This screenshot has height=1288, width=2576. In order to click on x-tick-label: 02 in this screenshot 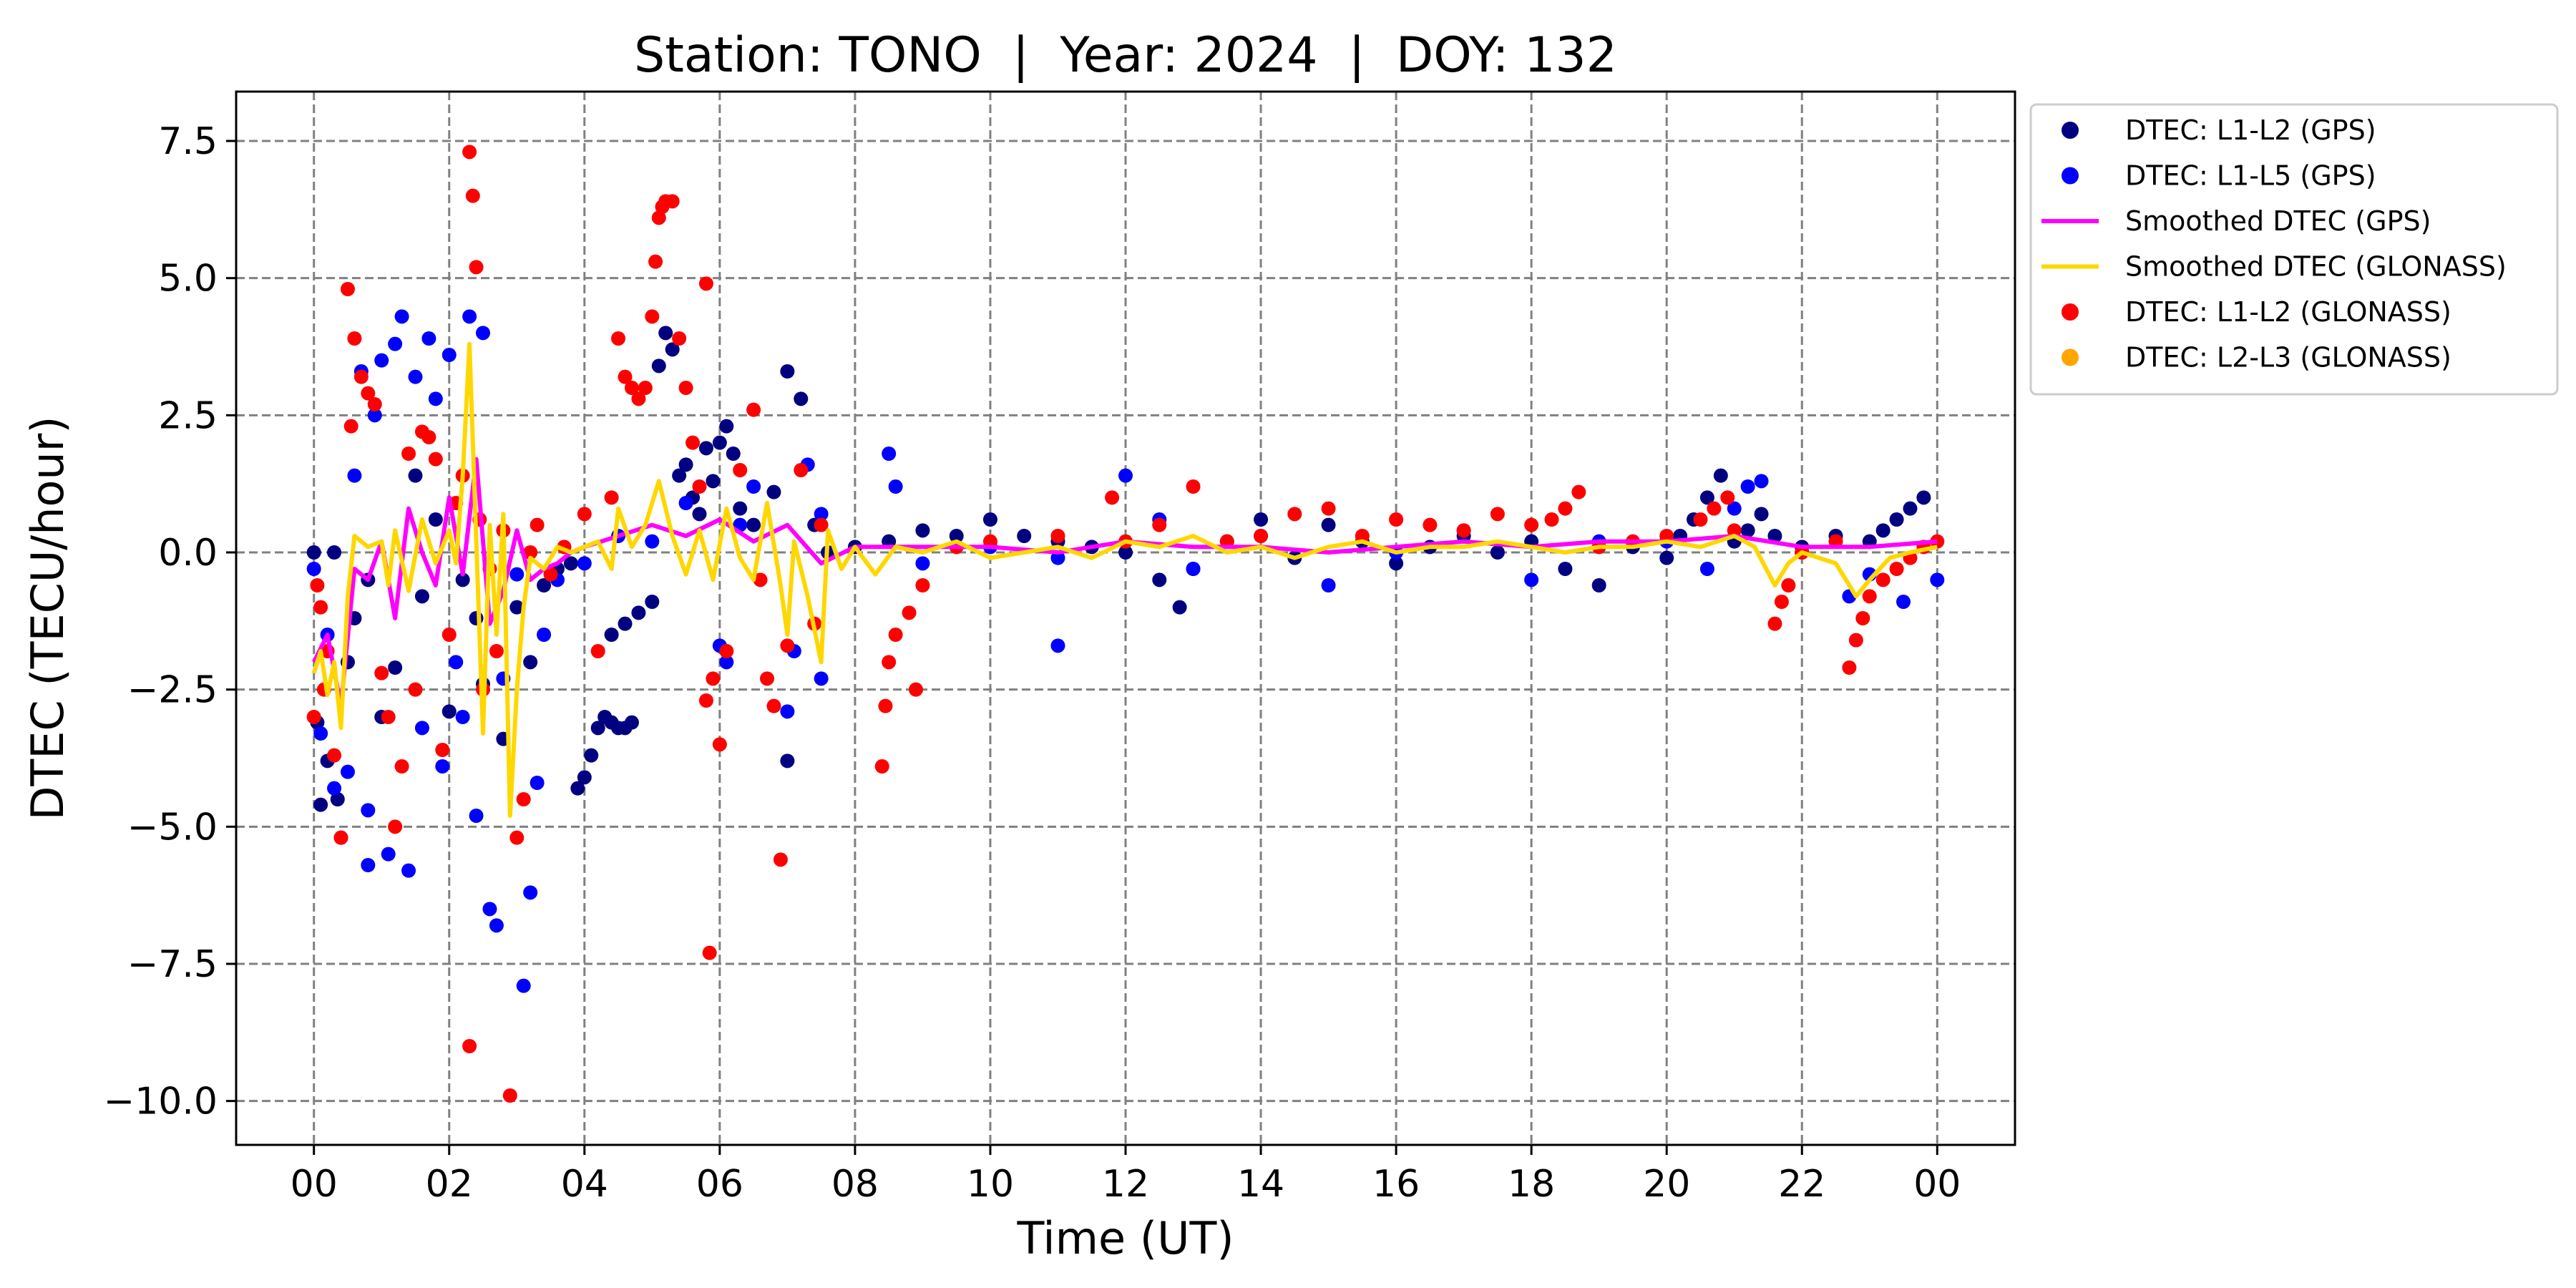, I will do `click(449, 1184)`.